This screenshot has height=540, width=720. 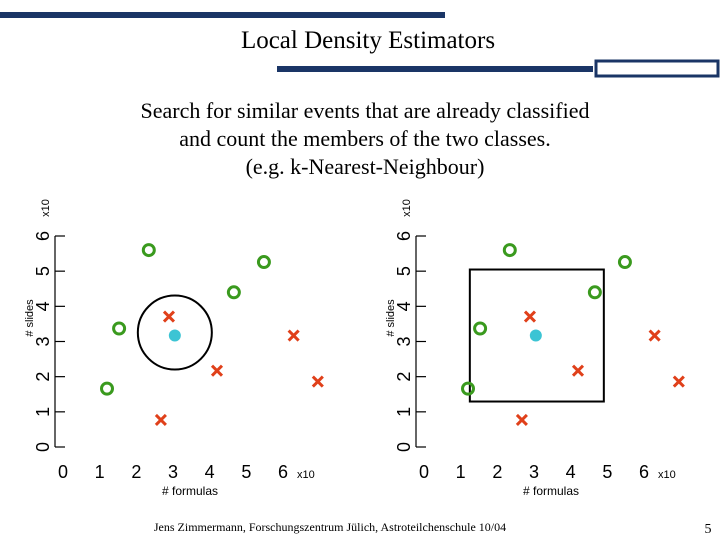 I want to click on page-number: 5, so click(x=708, y=529).